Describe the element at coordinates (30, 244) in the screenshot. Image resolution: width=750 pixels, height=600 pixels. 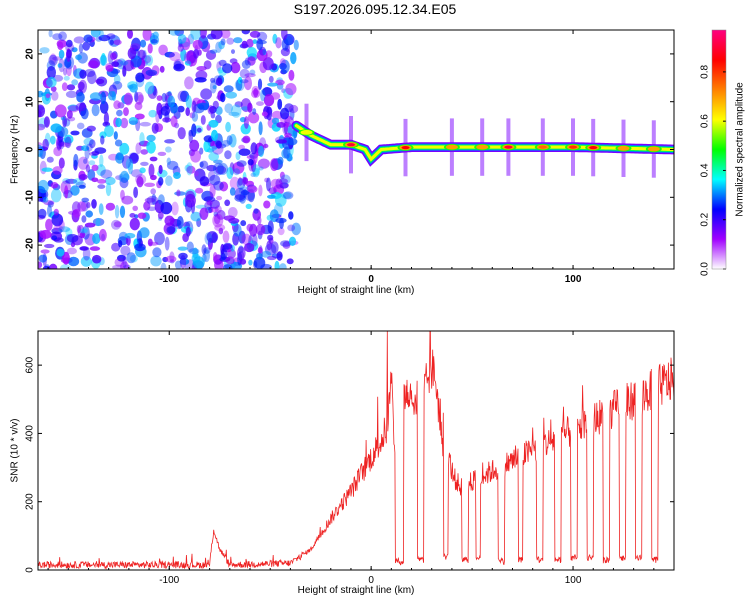
I see `spectrogram-ytick-label: -20` at that location.